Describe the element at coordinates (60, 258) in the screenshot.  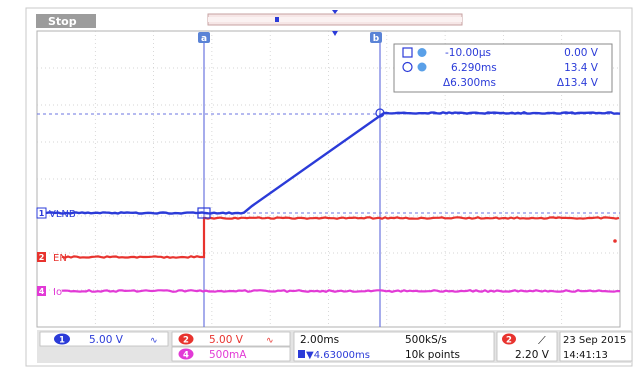
I see `en-label: EN` at that location.